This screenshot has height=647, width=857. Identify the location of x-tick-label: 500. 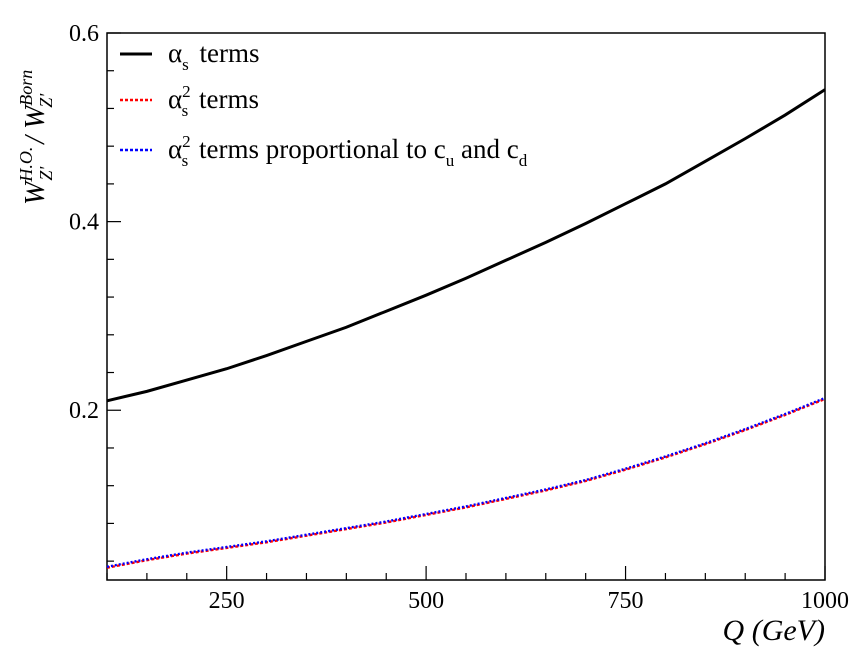
(426, 601).